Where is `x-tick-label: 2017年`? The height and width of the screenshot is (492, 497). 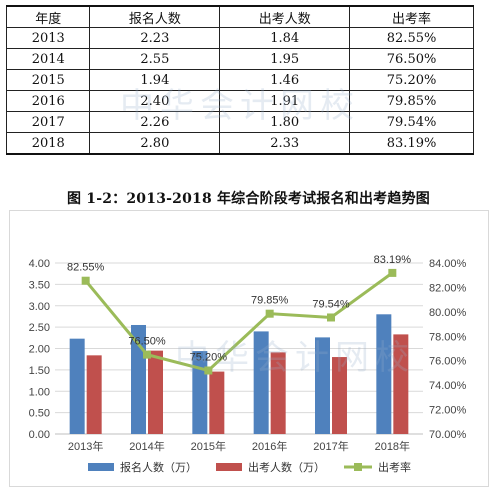 x-tick-label: 2017年 is located at coordinates (330, 446).